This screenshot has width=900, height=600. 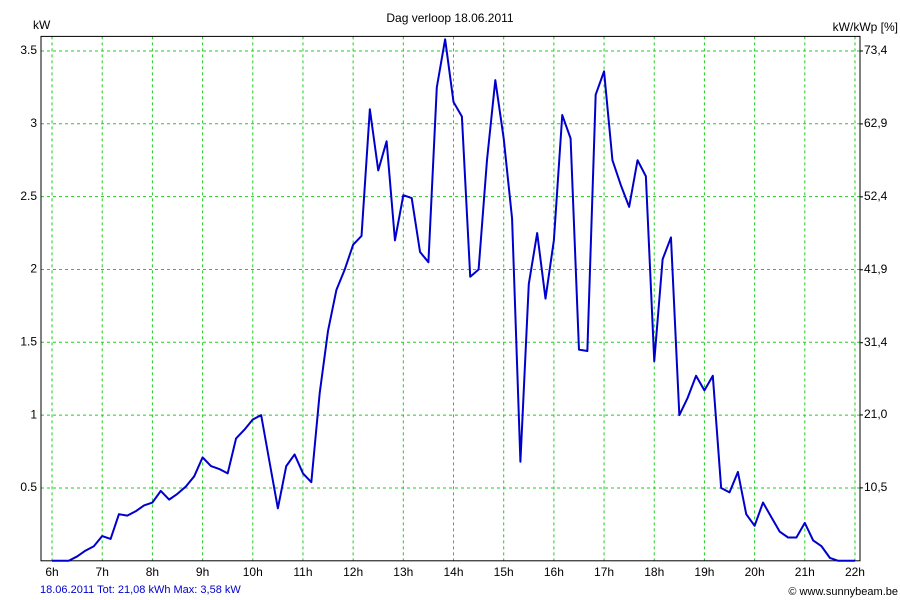 What do you see at coordinates (876, 269) in the screenshot?
I see `y2-tick-label: 41,9` at bounding box center [876, 269].